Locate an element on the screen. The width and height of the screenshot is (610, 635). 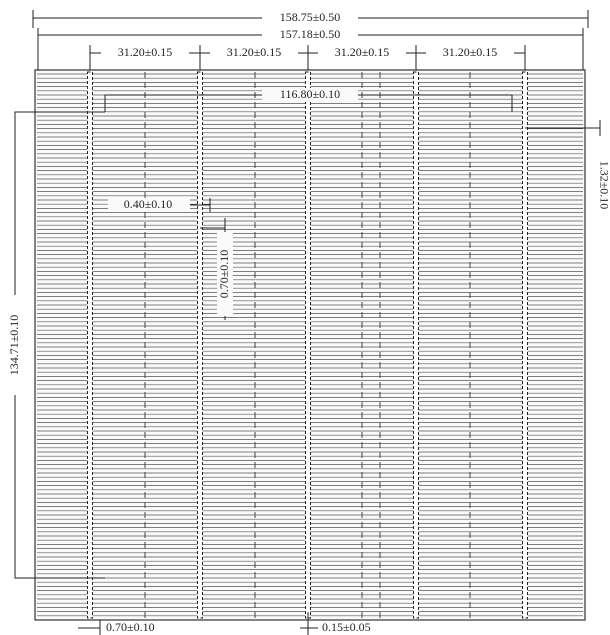
dimension-label: 157.18±0.50 is located at coordinates (310, 34).